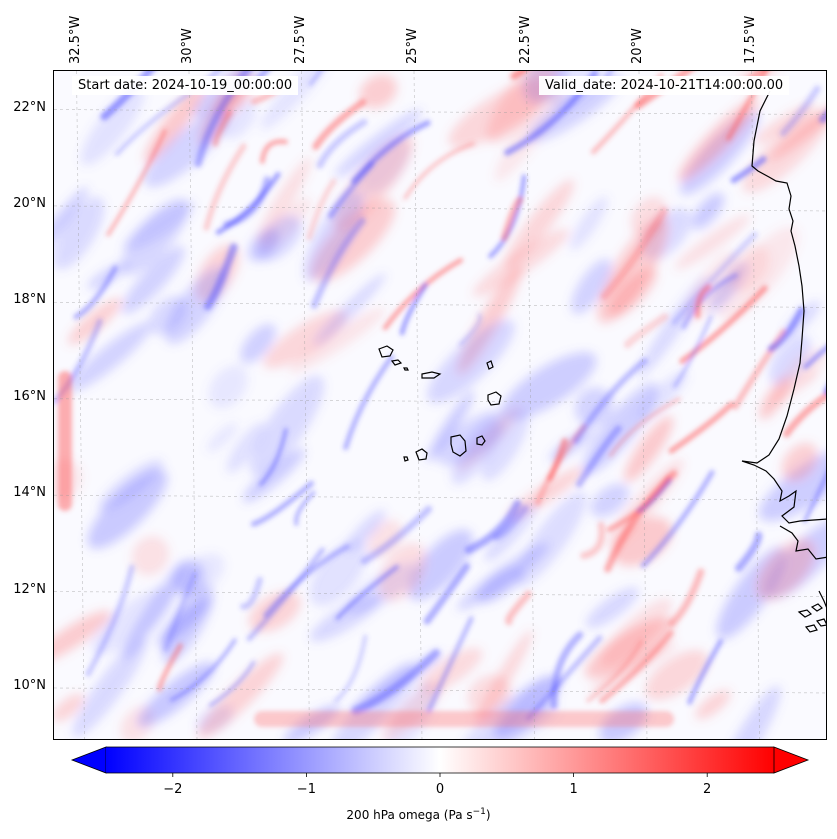  I want to click on southern-edge-ascent, so click(464, 719).